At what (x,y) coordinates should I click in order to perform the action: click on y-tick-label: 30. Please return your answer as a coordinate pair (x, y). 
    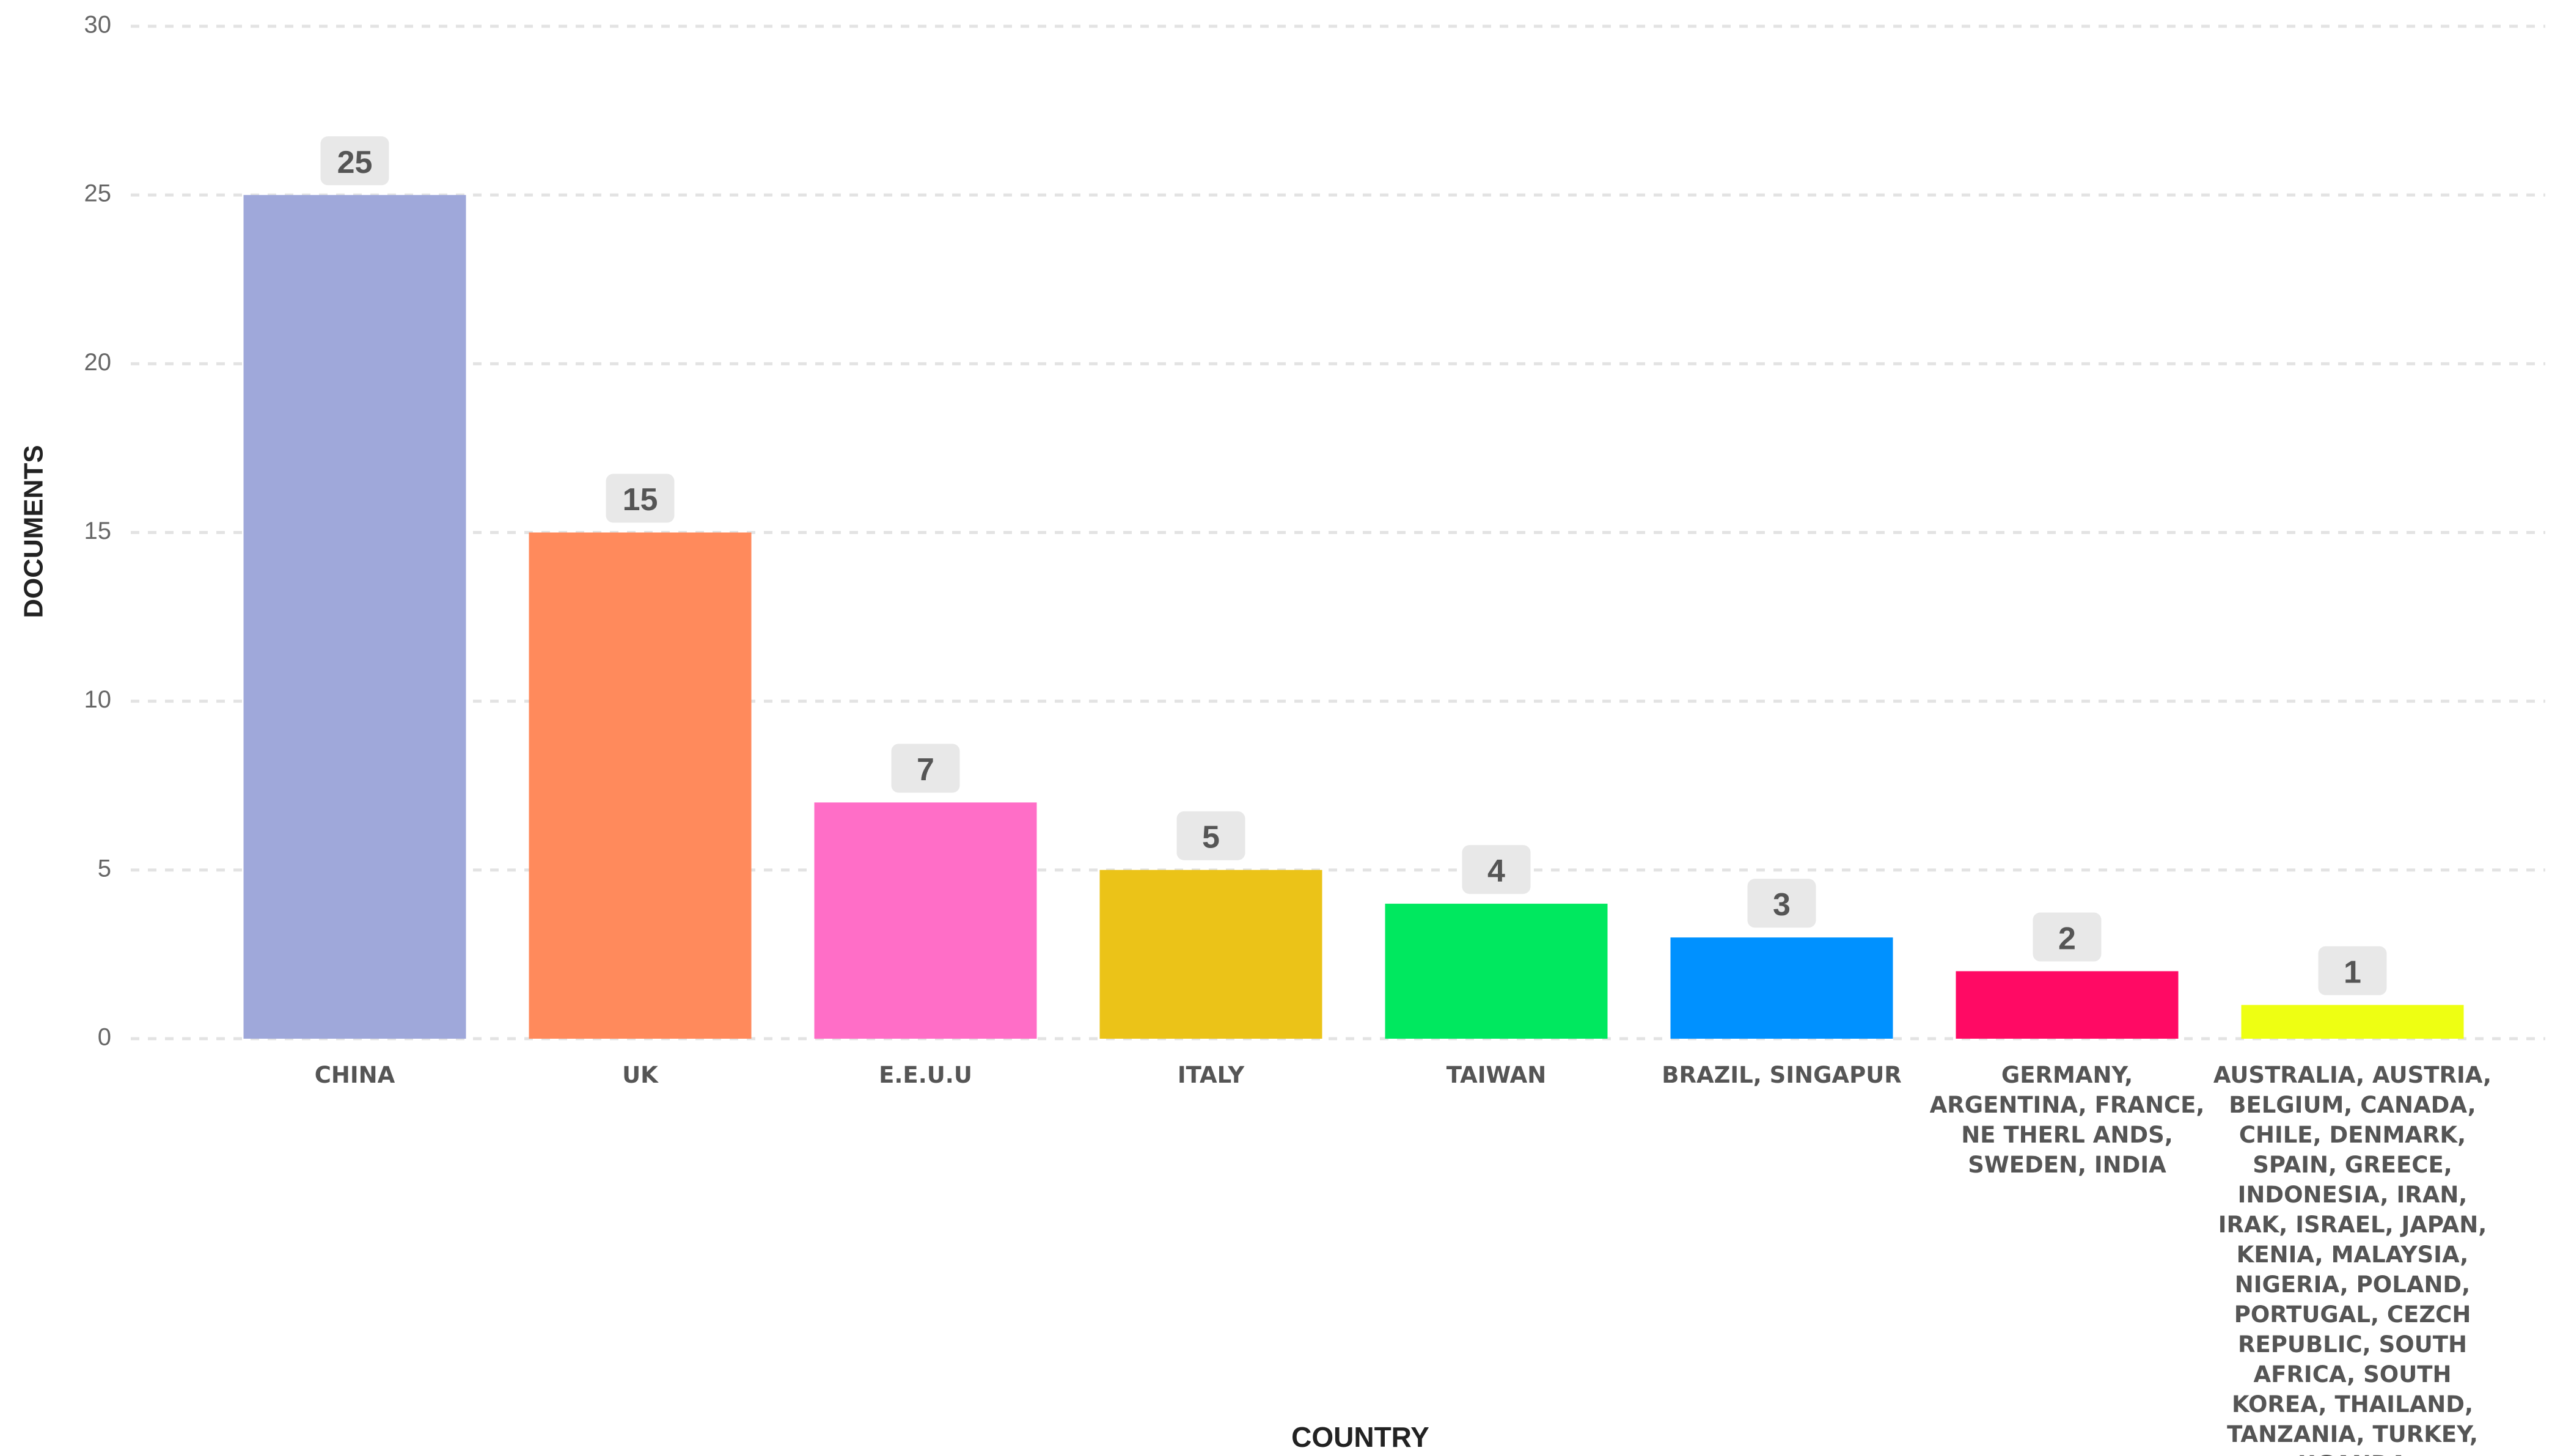
    Looking at the image, I should click on (98, 25).